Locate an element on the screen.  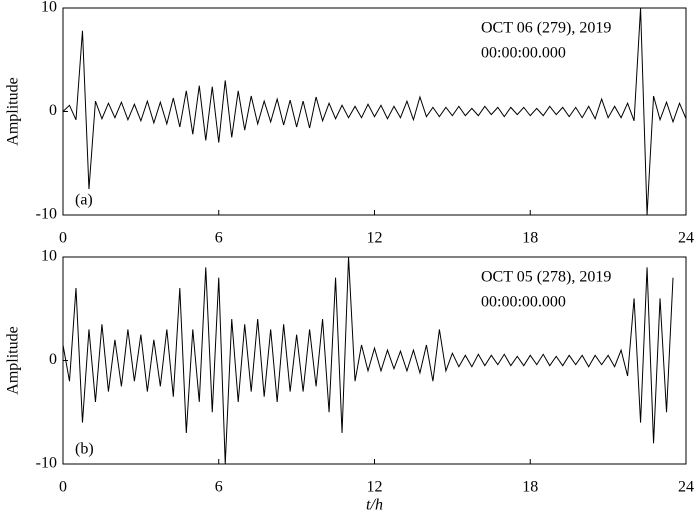
panel-label: (a) is located at coordinates (84, 200).